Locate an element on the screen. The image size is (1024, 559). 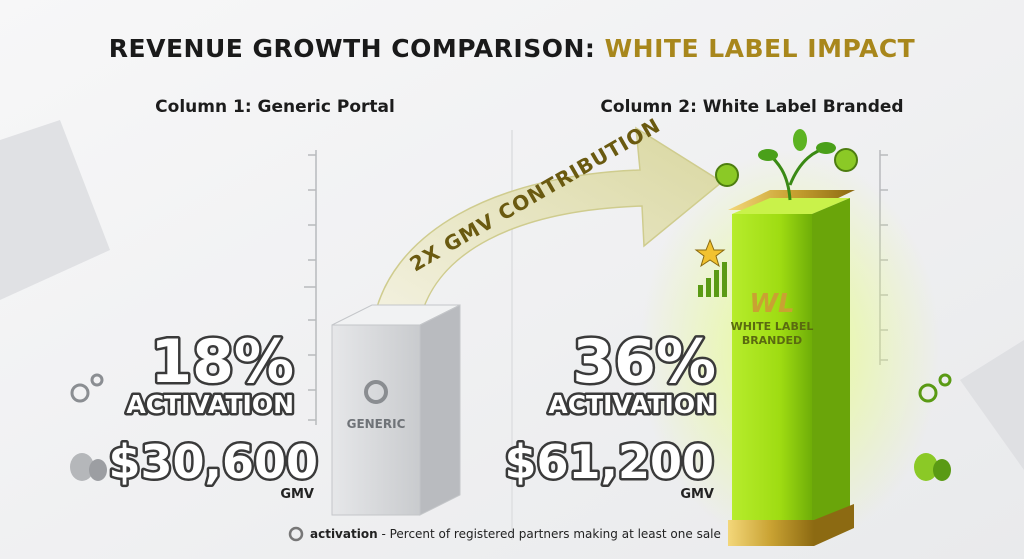
money-icons is located at coordinates (510, 467).